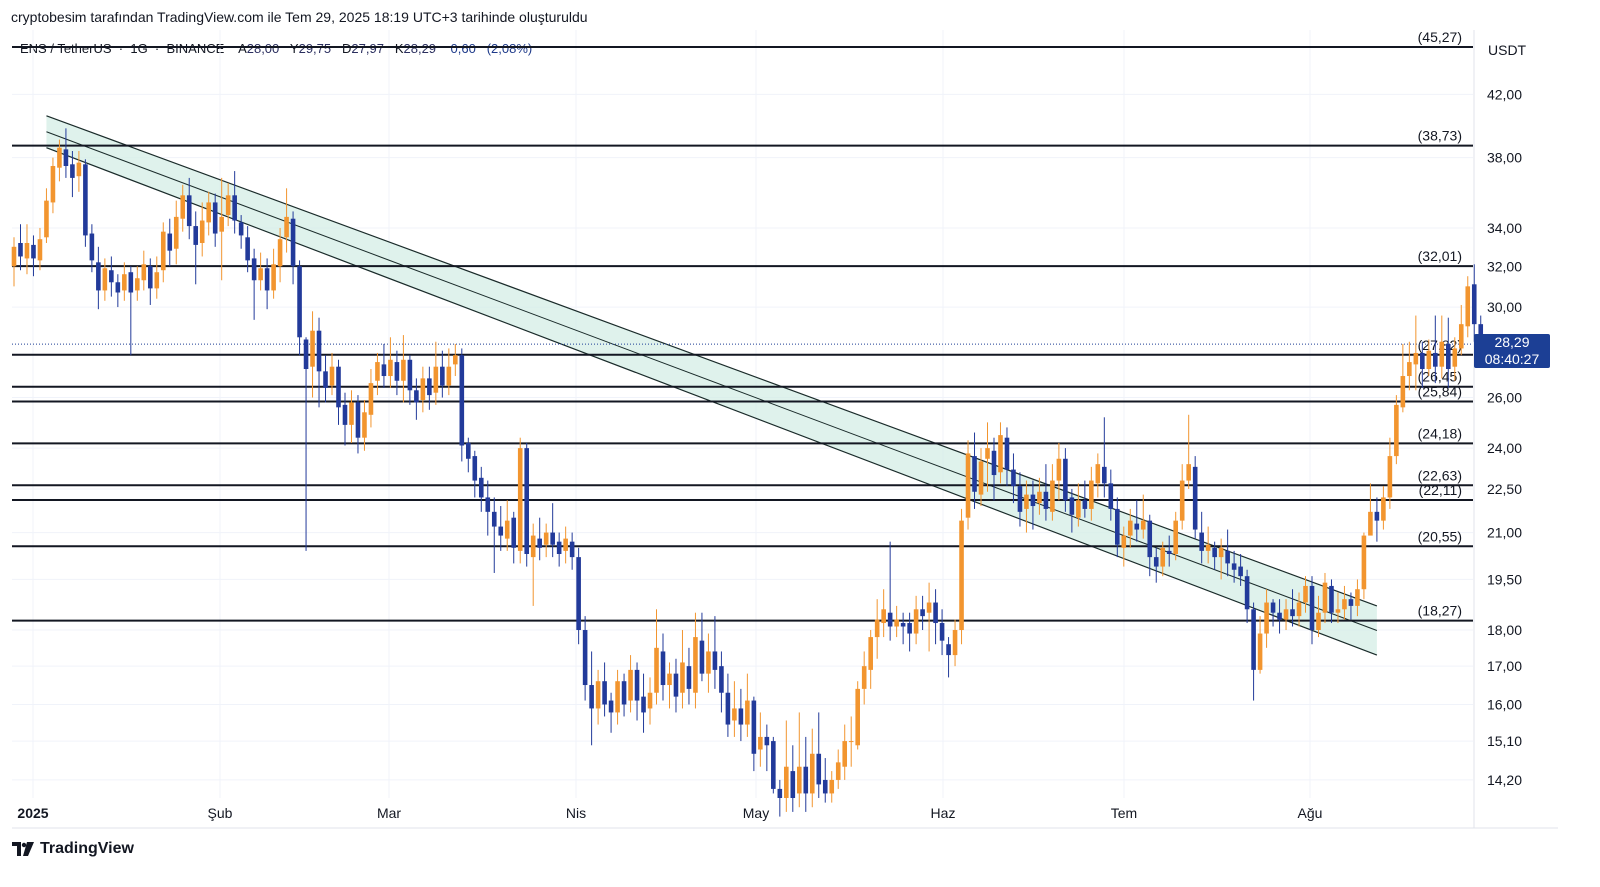 This screenshot has width=1600, height=887. What do you see at coordinates (943, 813) in the screenshot?
I see `time-tick-label: Haz` at bounding box center [943, 813].